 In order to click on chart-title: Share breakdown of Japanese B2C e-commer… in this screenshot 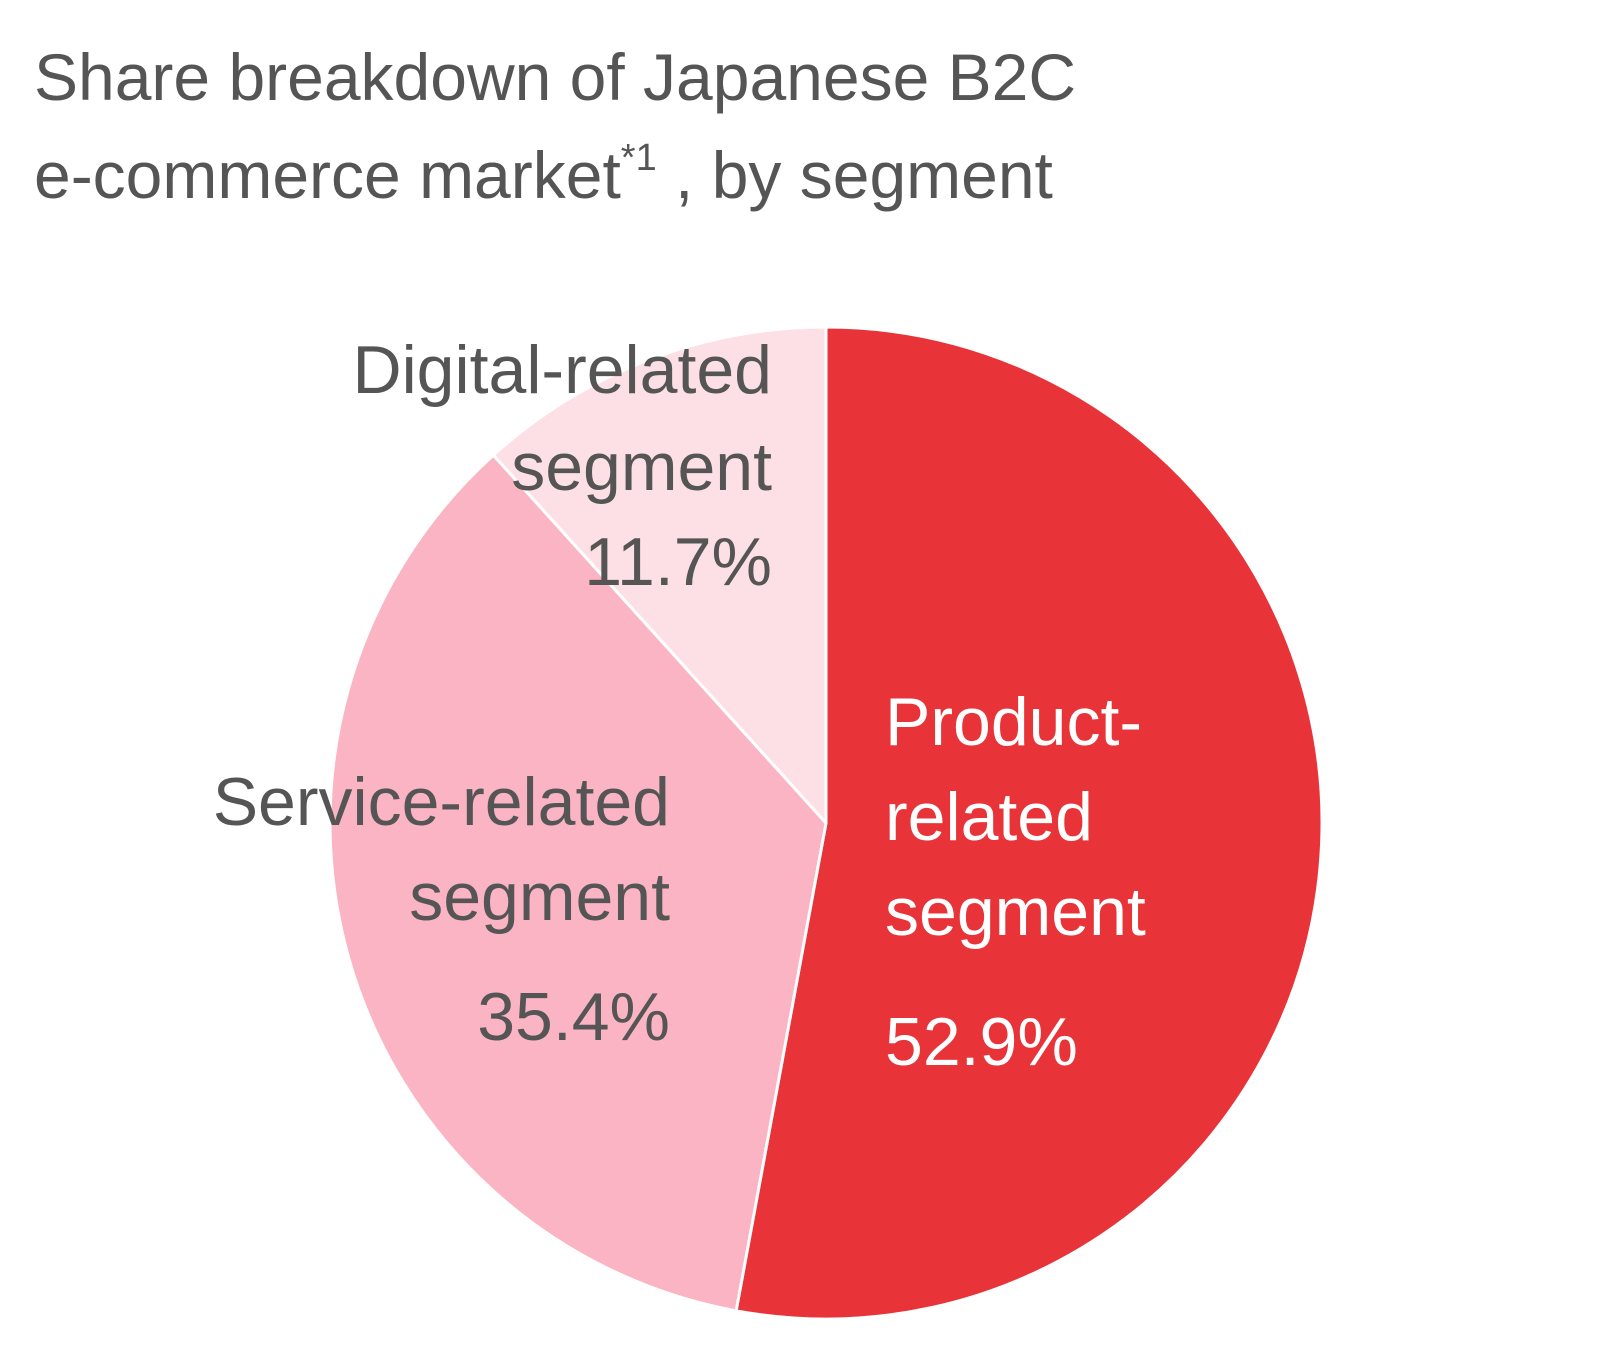, I will do `click(555, 126)`.